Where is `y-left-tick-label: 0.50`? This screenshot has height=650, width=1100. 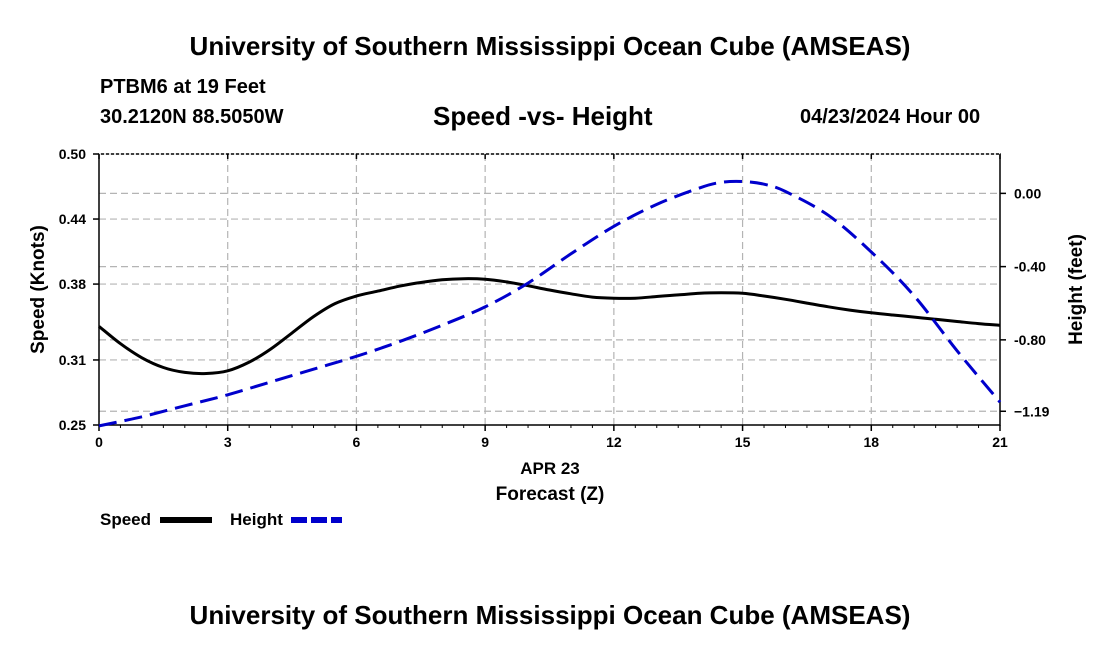
y-left-tick-label: 0.50 is located at coordinates (72, 154).